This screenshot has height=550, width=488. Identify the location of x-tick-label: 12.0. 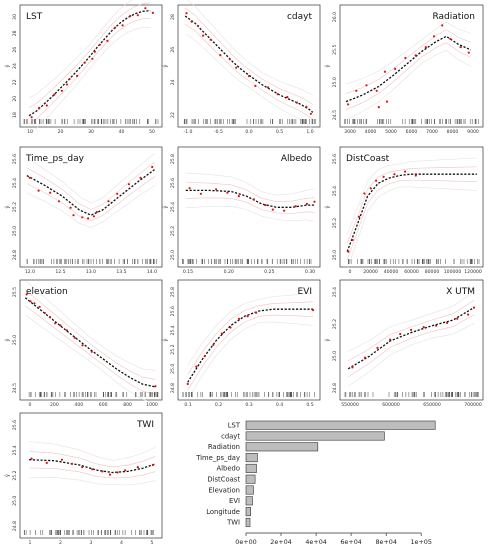
(30, 272).